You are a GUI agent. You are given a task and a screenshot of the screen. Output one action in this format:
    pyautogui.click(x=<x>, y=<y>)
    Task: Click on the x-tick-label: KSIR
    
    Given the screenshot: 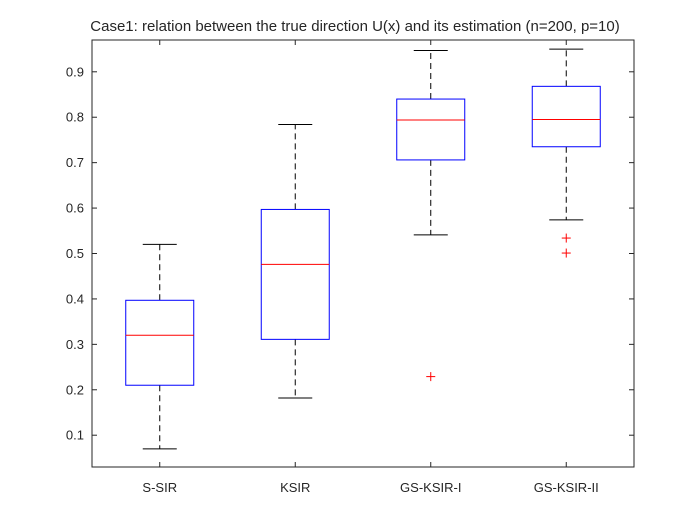 What is the action you would take?
    pyautogui.click(x=295, y=487)
    